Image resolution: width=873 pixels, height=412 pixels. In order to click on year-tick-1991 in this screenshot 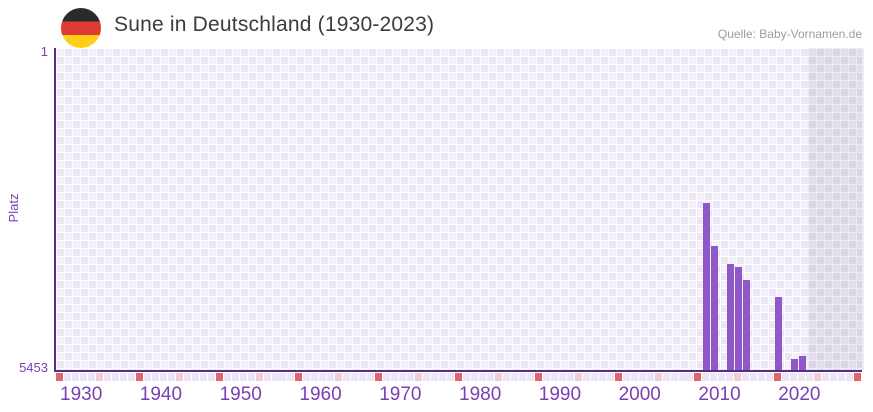, I will do `click(546, 377)`.